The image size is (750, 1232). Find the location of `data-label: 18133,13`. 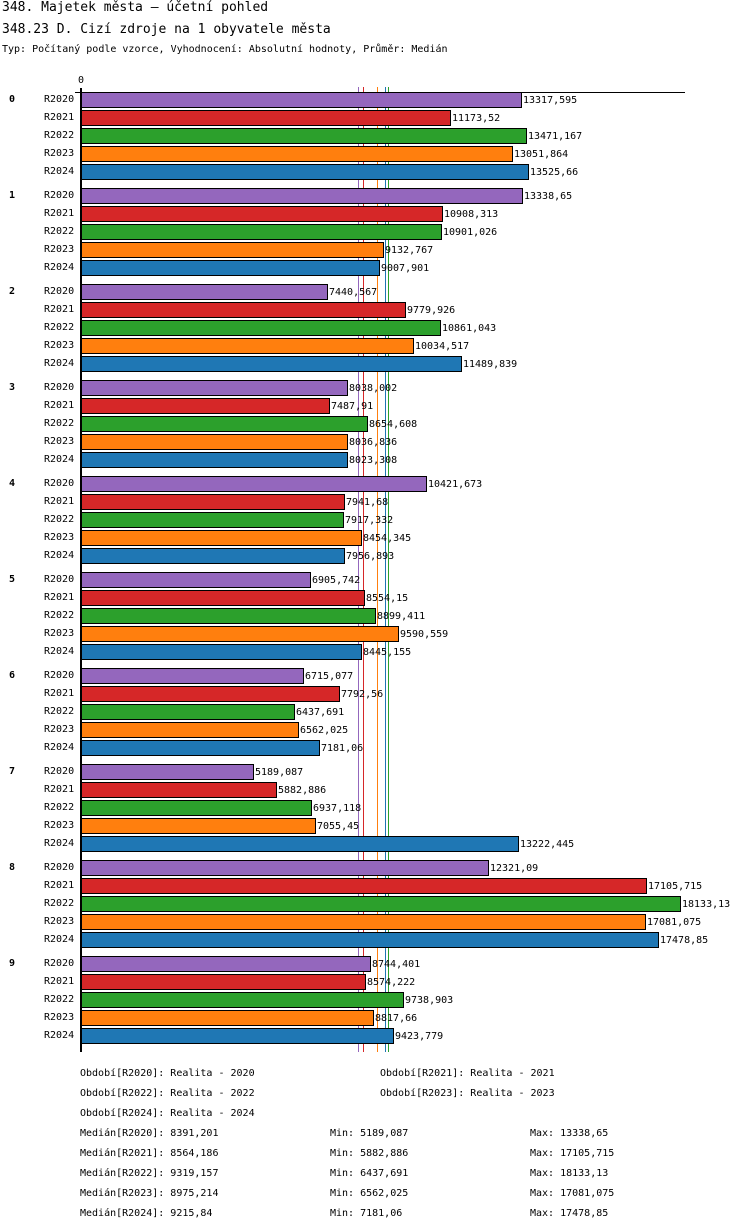

data-label: 18133,13 is located at coordinates (706, 904).